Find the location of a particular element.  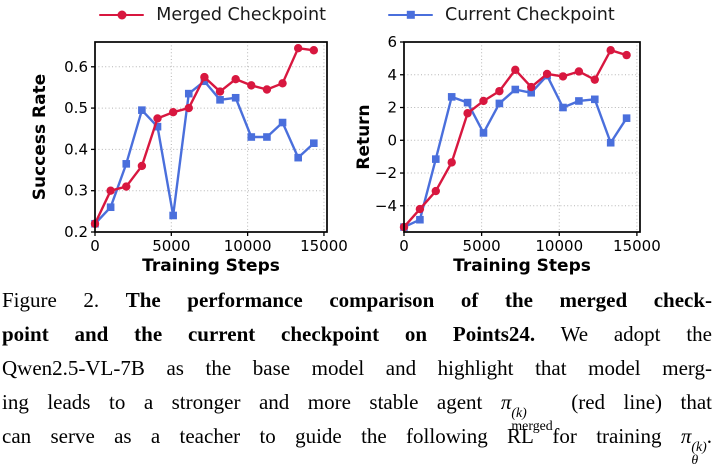

y-tick-label: 0.6 is located at coordinates (76, 67).